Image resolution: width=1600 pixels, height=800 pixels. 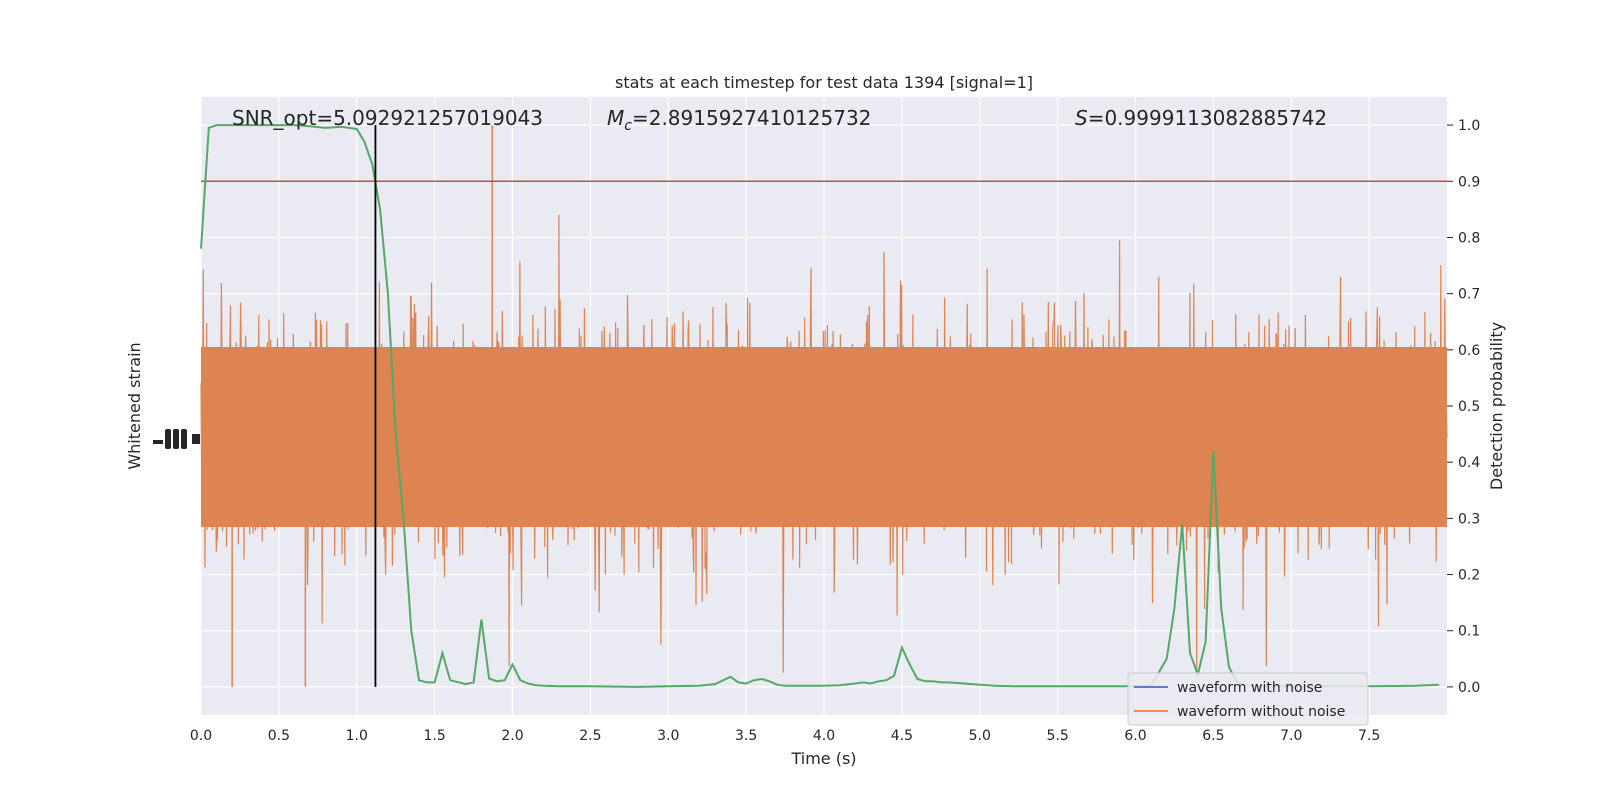 I want to click on score-annotation: S=0.9999113082885742, so click(x=1201, y=118).